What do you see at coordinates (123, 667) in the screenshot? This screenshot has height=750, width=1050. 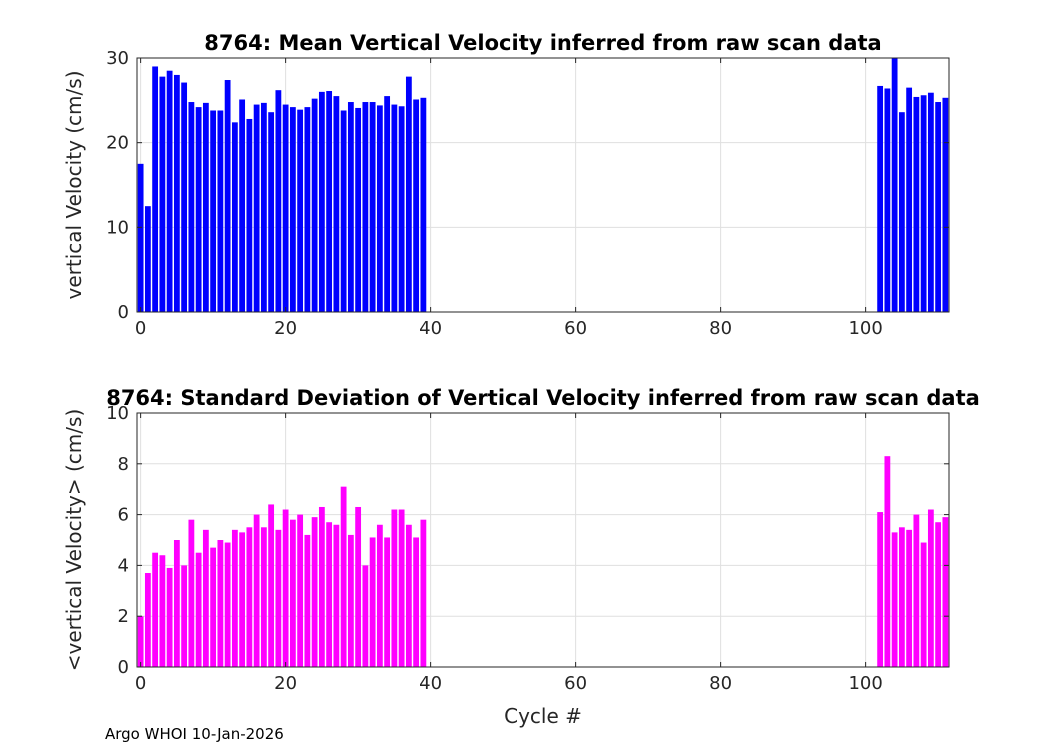 I see `y-tick-label: 0` at bounding box center [123, 667].